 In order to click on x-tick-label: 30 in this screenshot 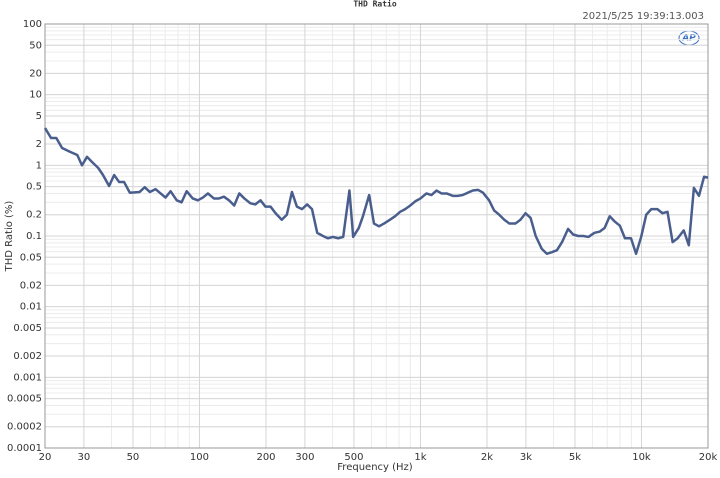, I will do `click(84, 457)`.